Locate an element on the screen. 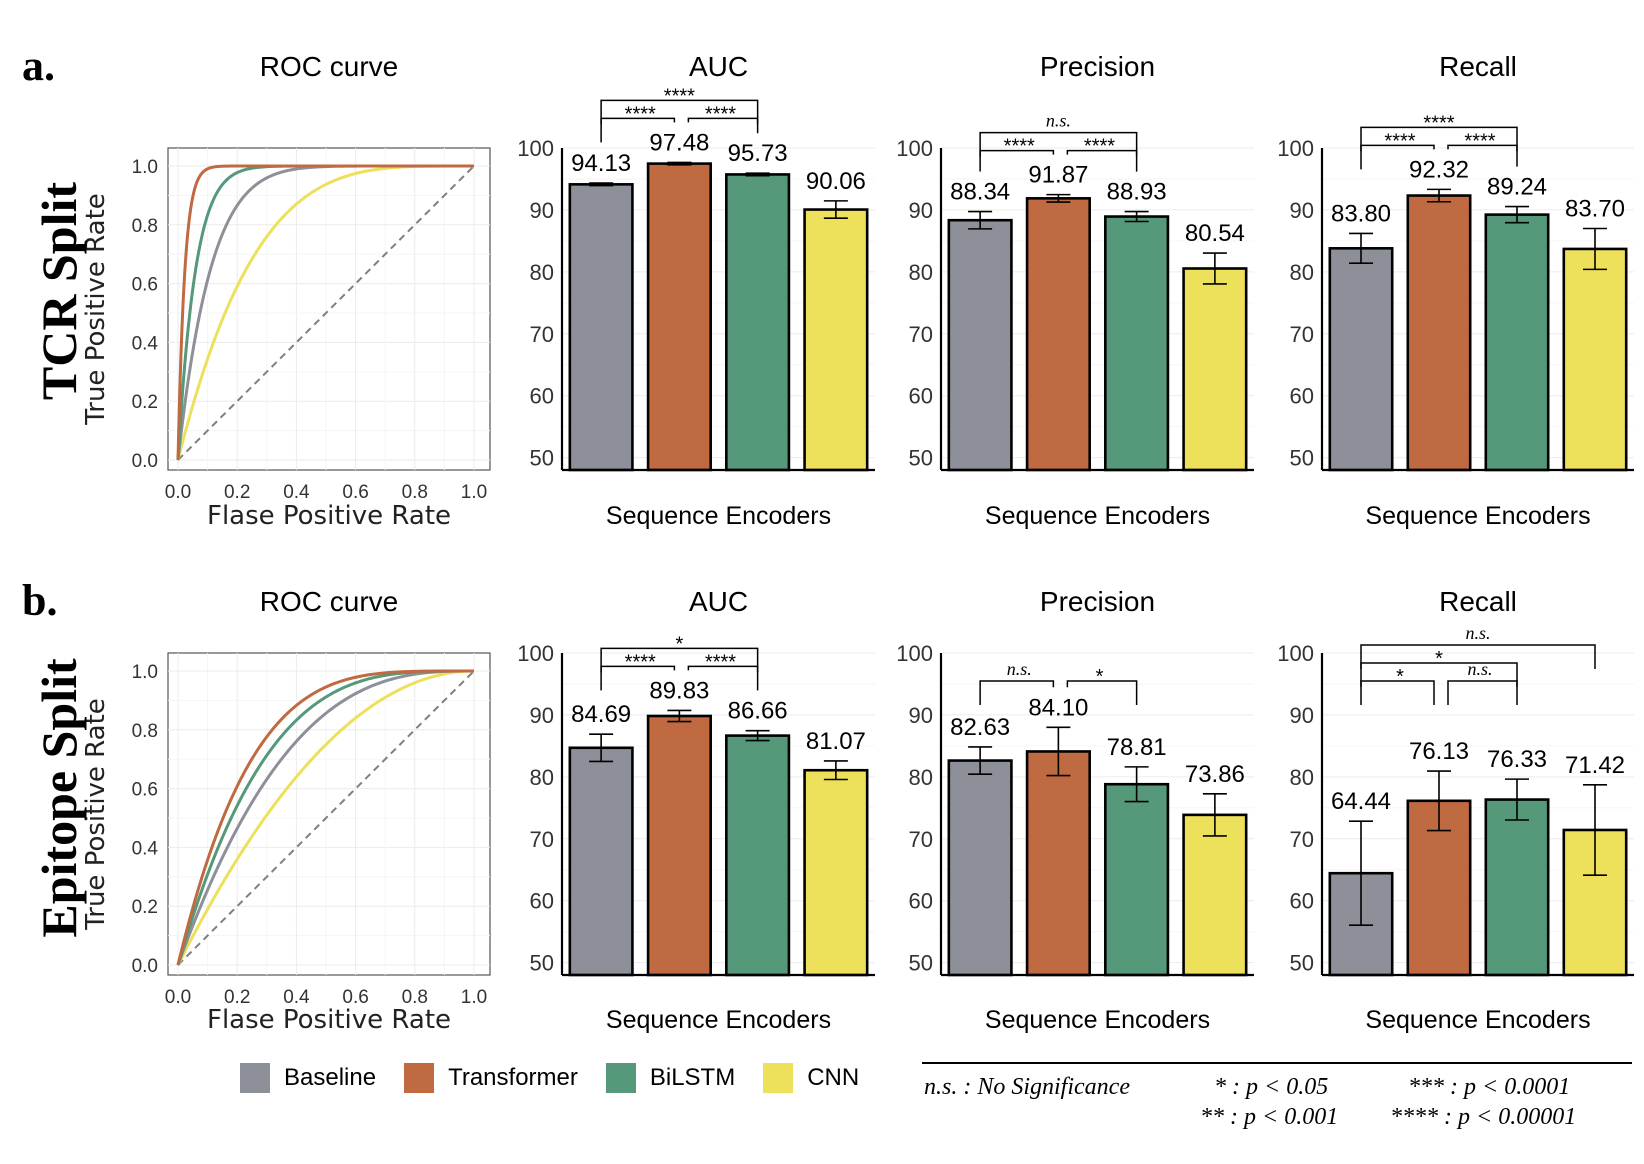 The height and width of the screenshot is (1164, 1644). legend-label-baseline: Baseline is located at coordinates (330, 1077).